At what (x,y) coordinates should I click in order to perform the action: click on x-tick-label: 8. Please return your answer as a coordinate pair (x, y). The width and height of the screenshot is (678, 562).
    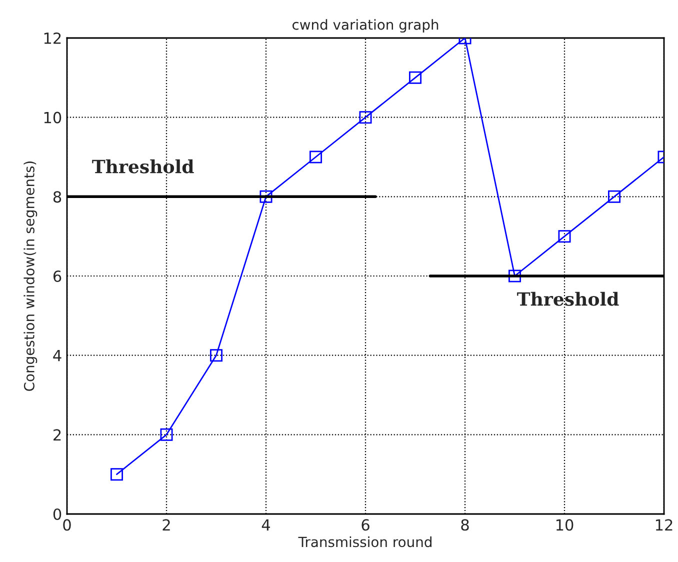
    Looking at the image, I should click on (465, 525).